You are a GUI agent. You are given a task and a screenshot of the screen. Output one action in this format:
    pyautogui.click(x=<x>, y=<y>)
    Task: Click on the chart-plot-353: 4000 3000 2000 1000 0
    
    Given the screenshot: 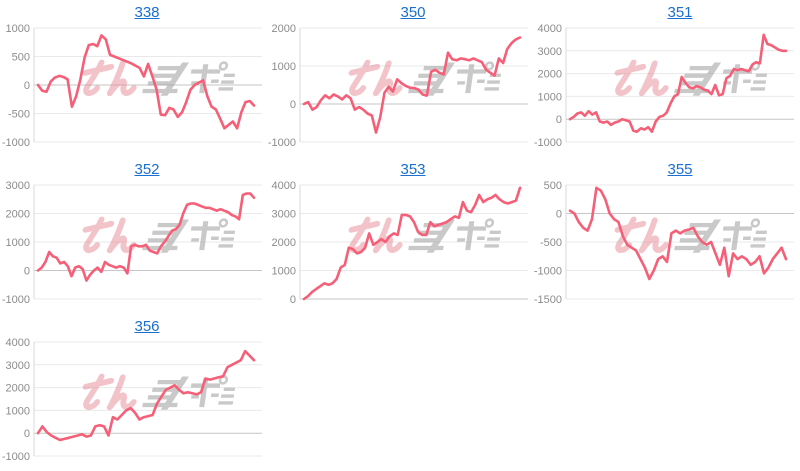 What is the action you would take?
    pyautogui.click(x=400, y=243)
    